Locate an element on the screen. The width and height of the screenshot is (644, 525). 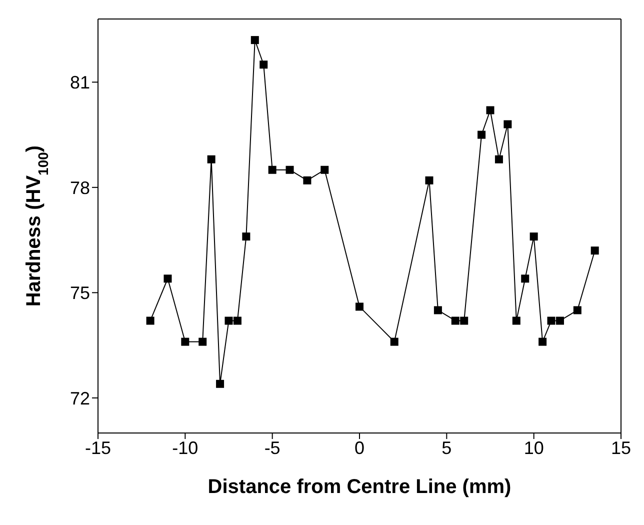
x-tick-label: 5 is located at coordinates (447, 448).